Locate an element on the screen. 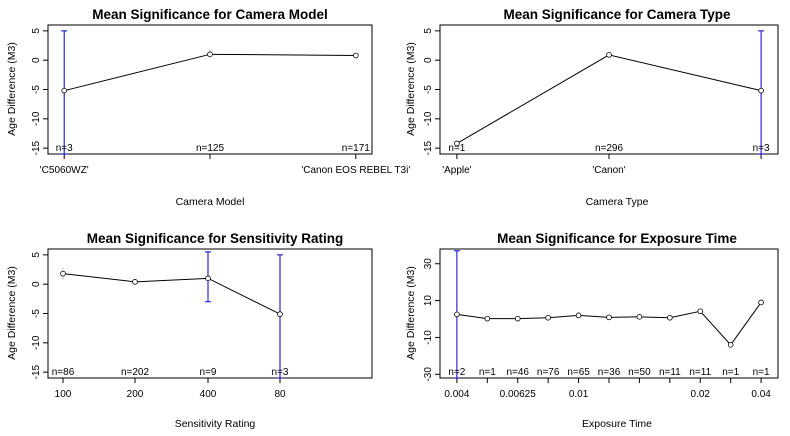 This screenshot has height=436, width=790. n-label: n=125 is located at coordinates (210, 148).